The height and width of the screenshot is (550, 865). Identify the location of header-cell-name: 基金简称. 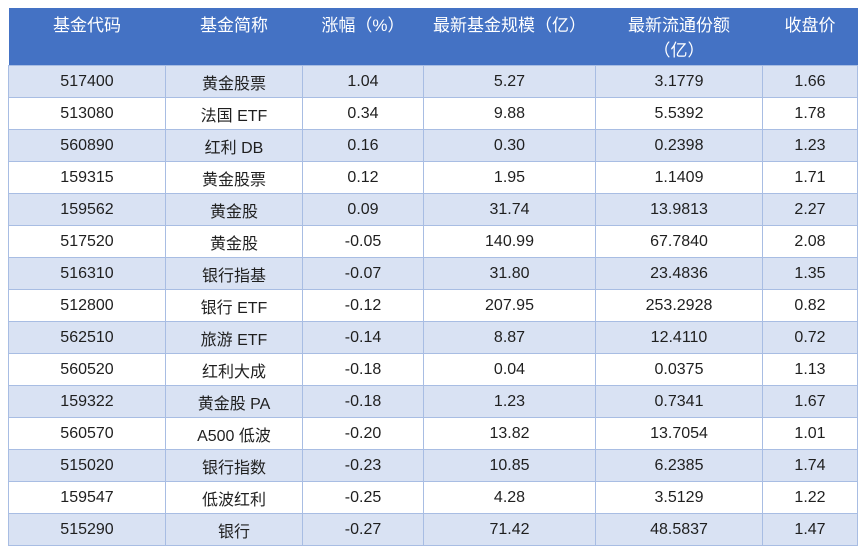
(234, 37).